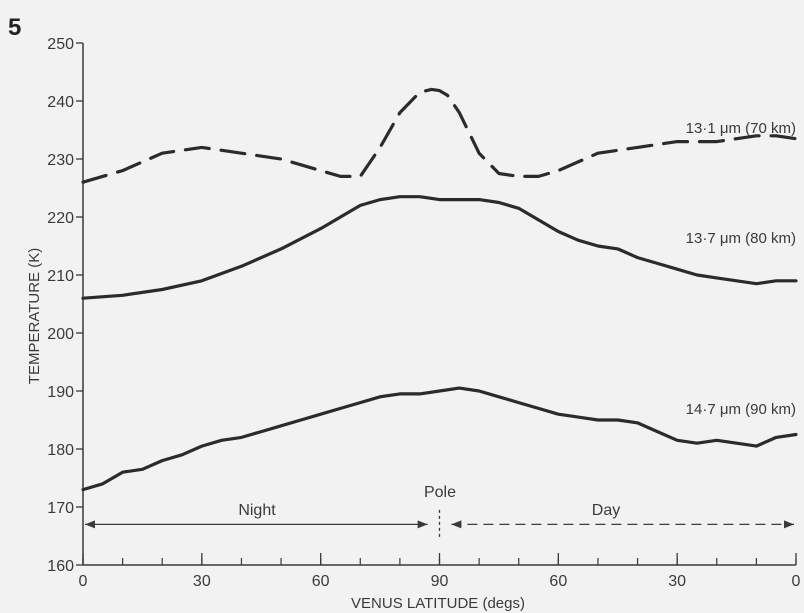  I want to click on x-tick-label: 90, so click(440, 581).